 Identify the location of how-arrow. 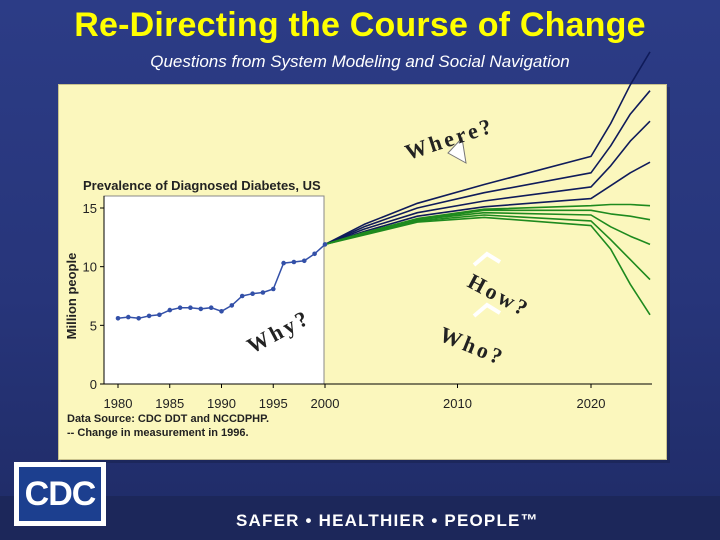
(487, 259).